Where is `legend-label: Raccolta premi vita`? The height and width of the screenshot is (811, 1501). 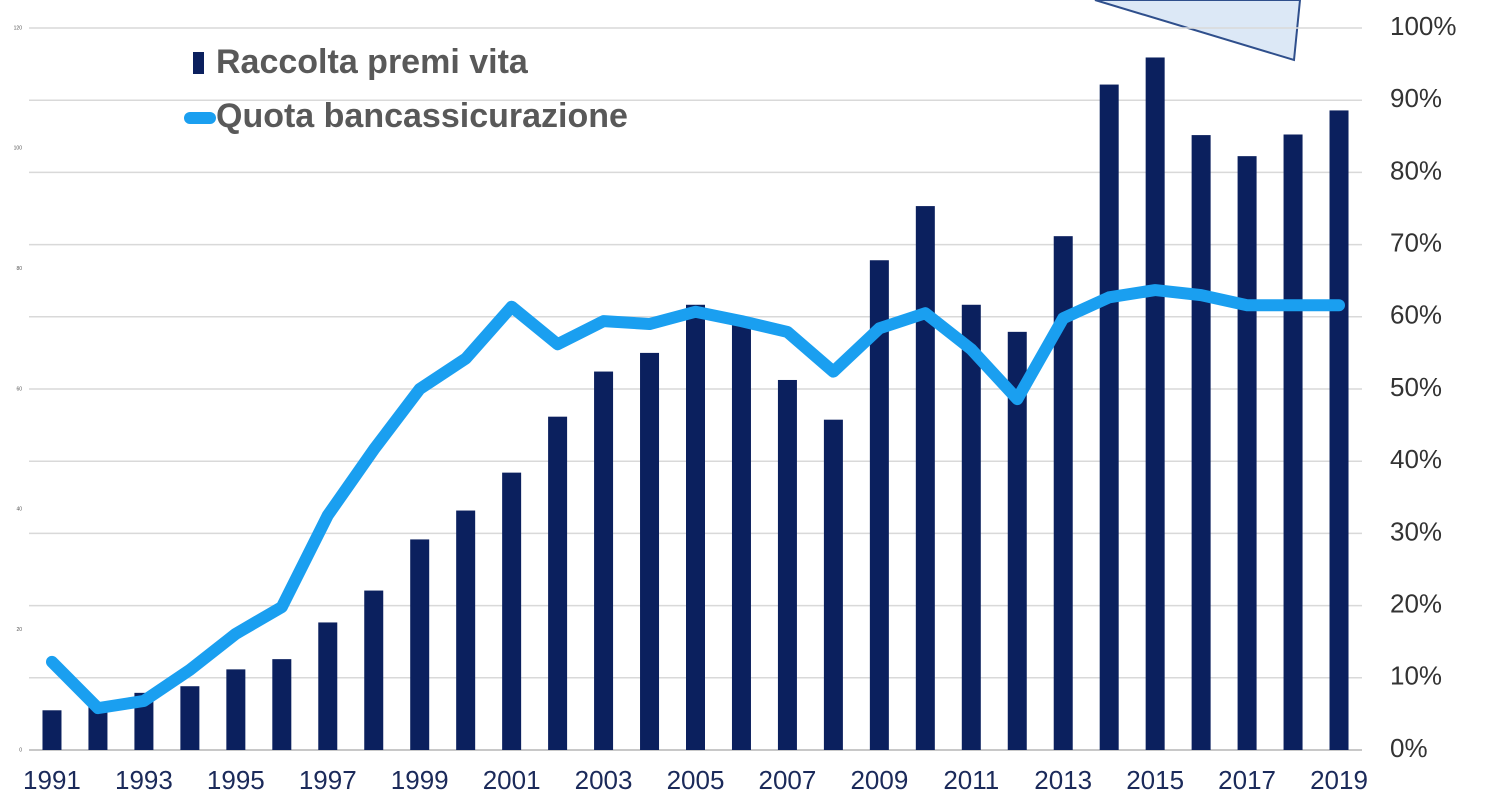 legend-label: Raccolta premi vita is located at coordinates (372, 62).